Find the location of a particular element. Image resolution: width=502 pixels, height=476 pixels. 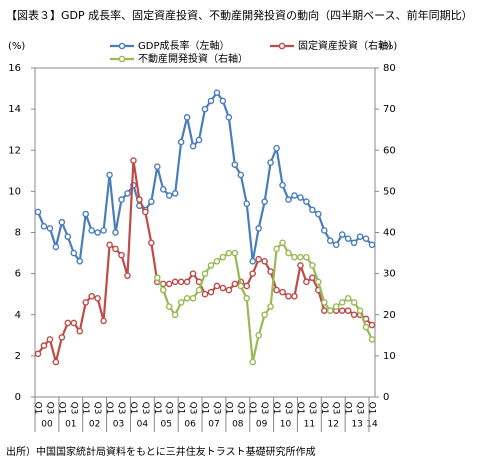

y2-tick-label: 30 is located at coordinates (389, 274).